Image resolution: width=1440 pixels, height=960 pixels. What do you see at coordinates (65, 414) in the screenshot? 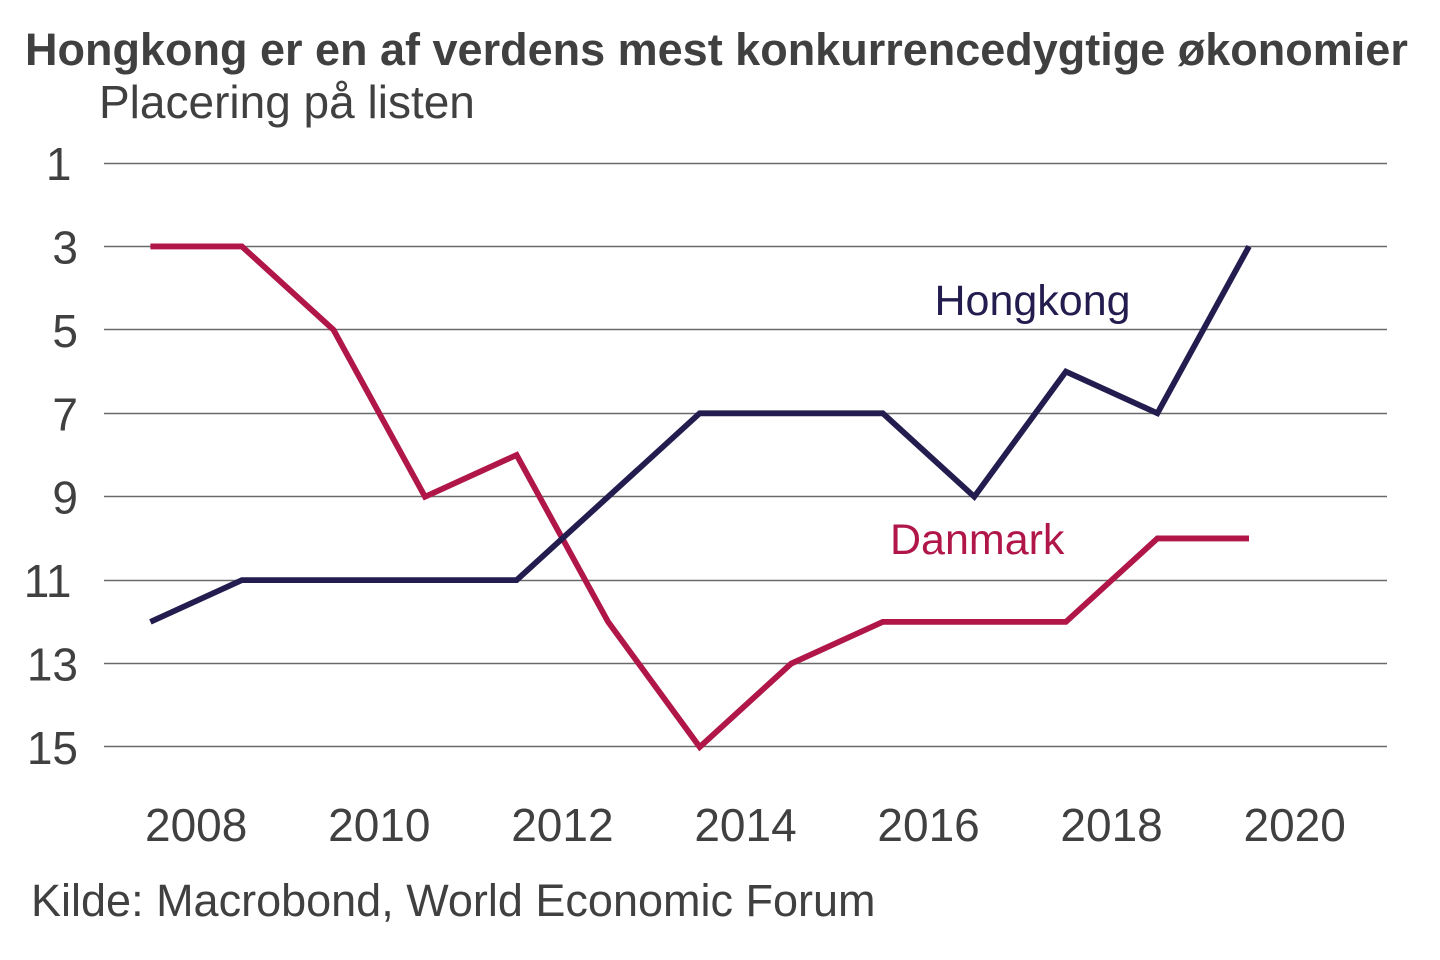
I see `svg-text: 7` at bounding box center [65, 414].